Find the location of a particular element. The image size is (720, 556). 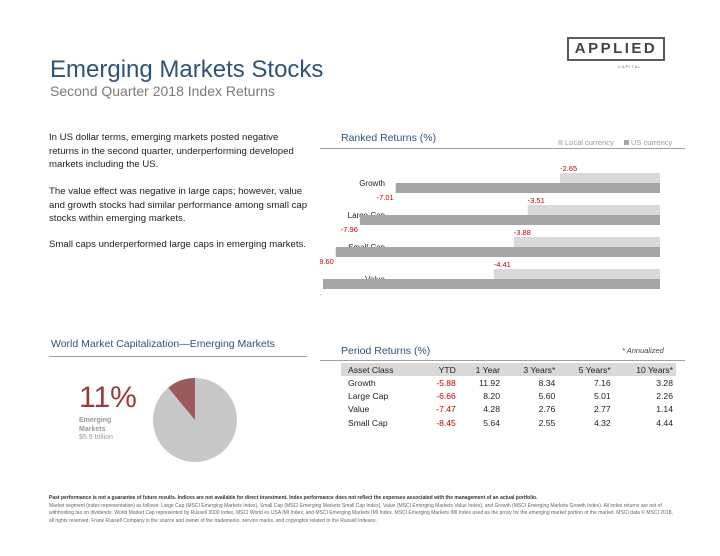

pie-label-line2: Markets is located at coordinates (92, 429).